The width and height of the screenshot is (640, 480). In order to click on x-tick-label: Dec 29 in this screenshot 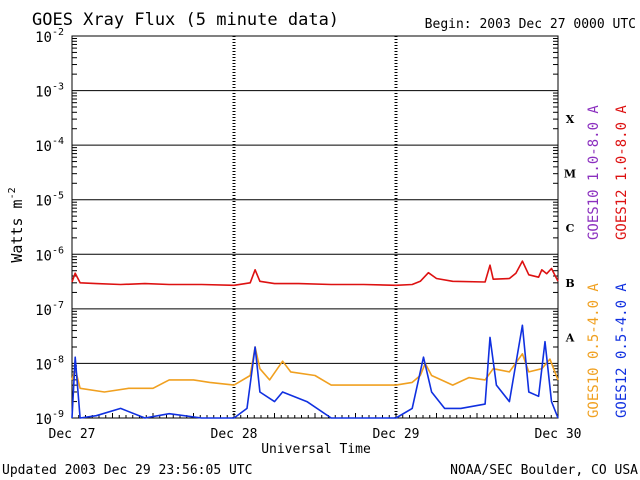, I will do `click(396, 434)`.